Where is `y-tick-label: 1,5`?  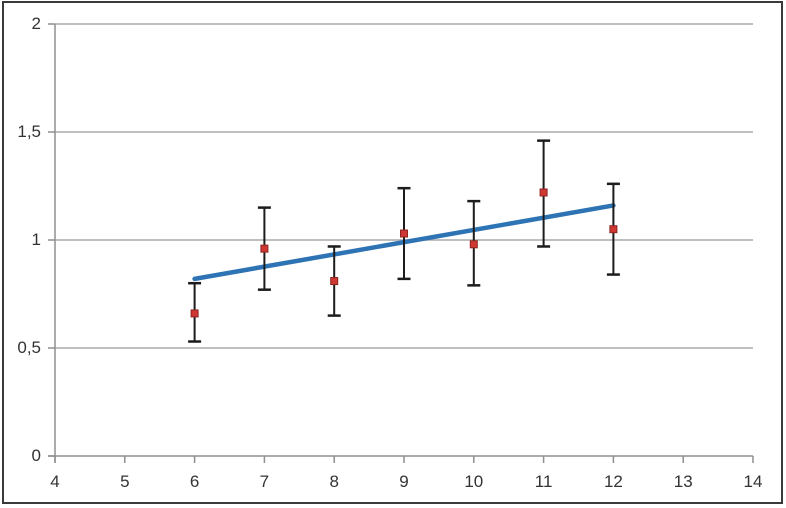 y-tick-label: 1,5 is located at coordinates (29, 131).